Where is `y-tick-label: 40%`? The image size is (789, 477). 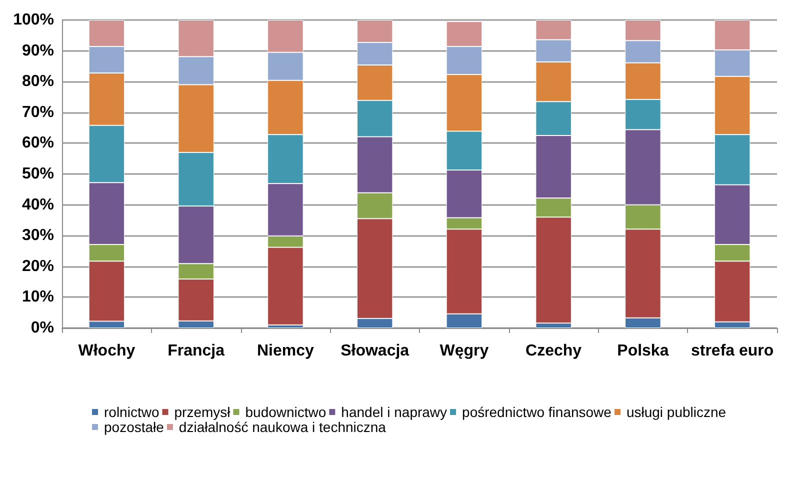
y-tick-label: 40% is located at coordinates (38, 205).